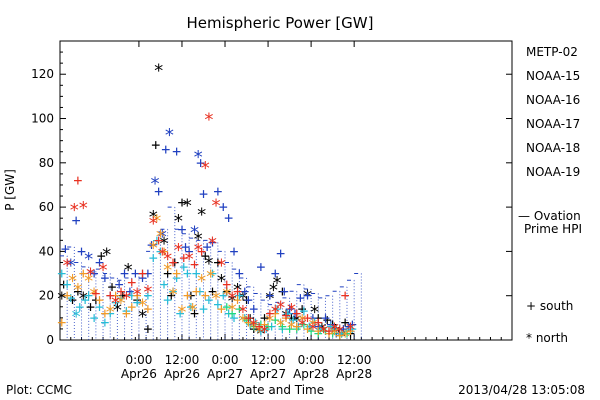 This screenshot has height=400, width=600. What do you see at coordinates (553, 172) in the screenshot?
I see `legend-entry-noaa-19: NOAA-19` at bounding box center [553, 172].